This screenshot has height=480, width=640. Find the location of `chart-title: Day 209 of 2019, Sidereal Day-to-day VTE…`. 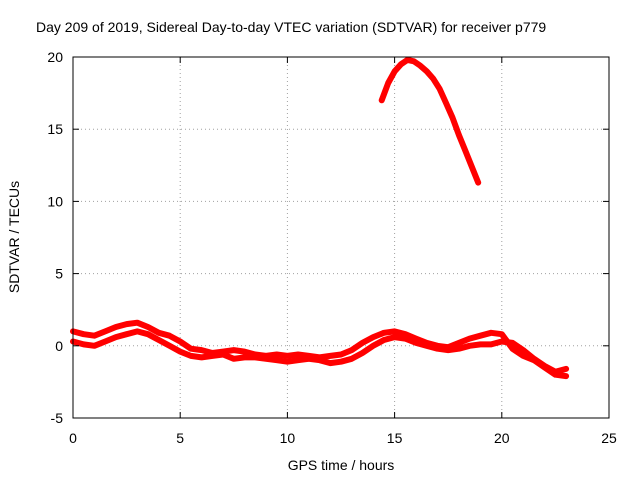

chart-title: Day 209 of 2019, Sidereal Day-to-day VTE… is located at coordinates (291, 27).